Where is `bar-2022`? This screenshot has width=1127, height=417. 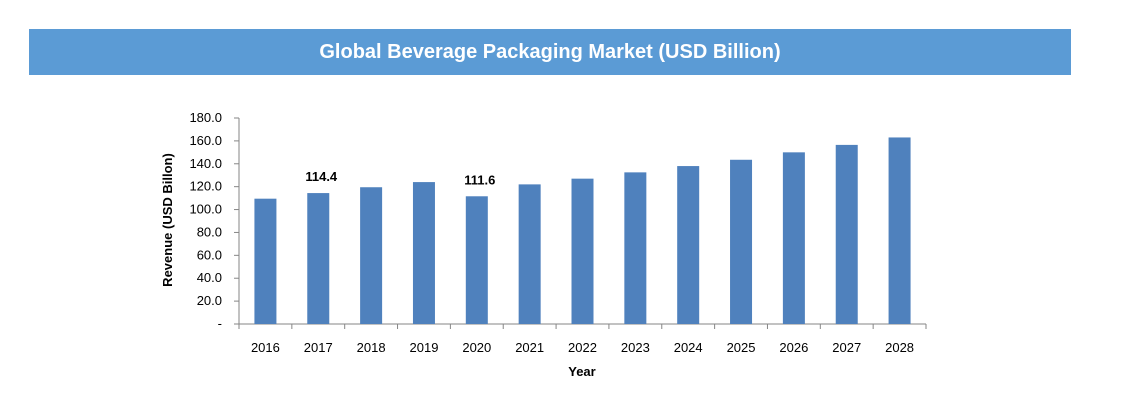 bar-2022 is located at coordinates (582, 251).